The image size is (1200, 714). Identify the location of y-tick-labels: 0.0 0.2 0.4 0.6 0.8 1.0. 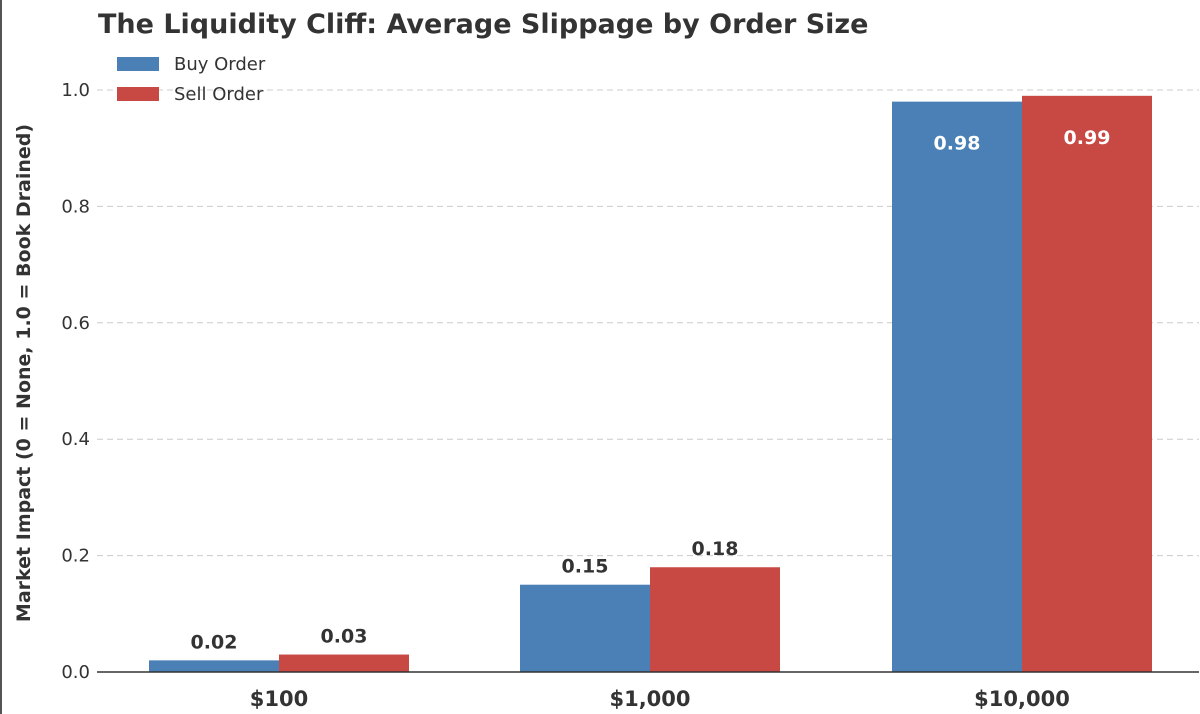
(75, 381).